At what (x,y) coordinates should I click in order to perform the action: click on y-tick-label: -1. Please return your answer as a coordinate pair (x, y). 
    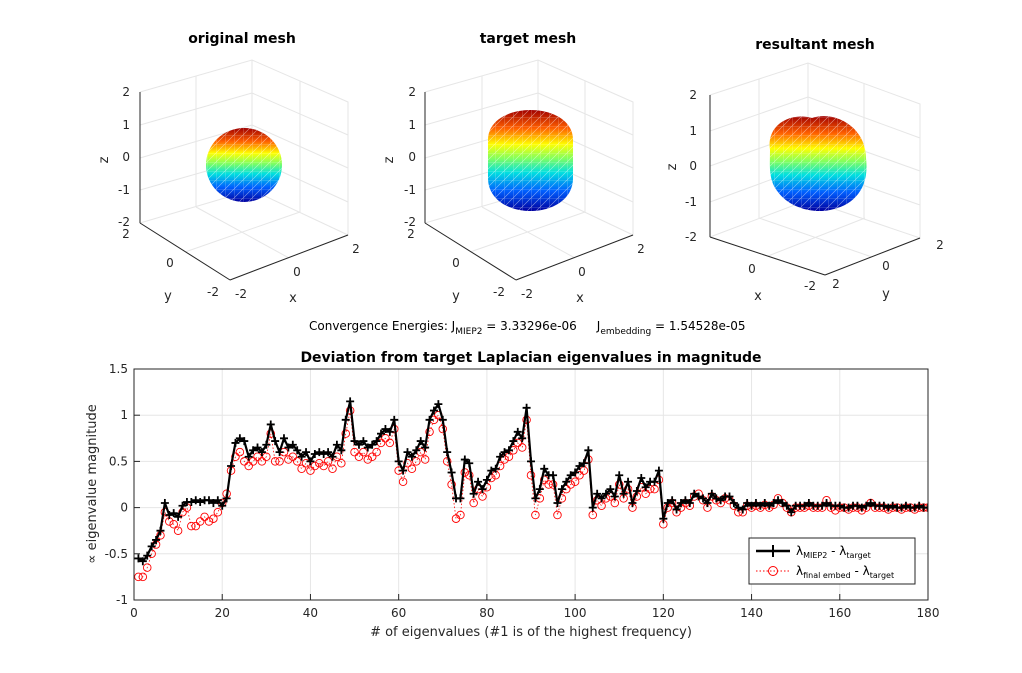
    Looking at the image, I should click on (122, 600).